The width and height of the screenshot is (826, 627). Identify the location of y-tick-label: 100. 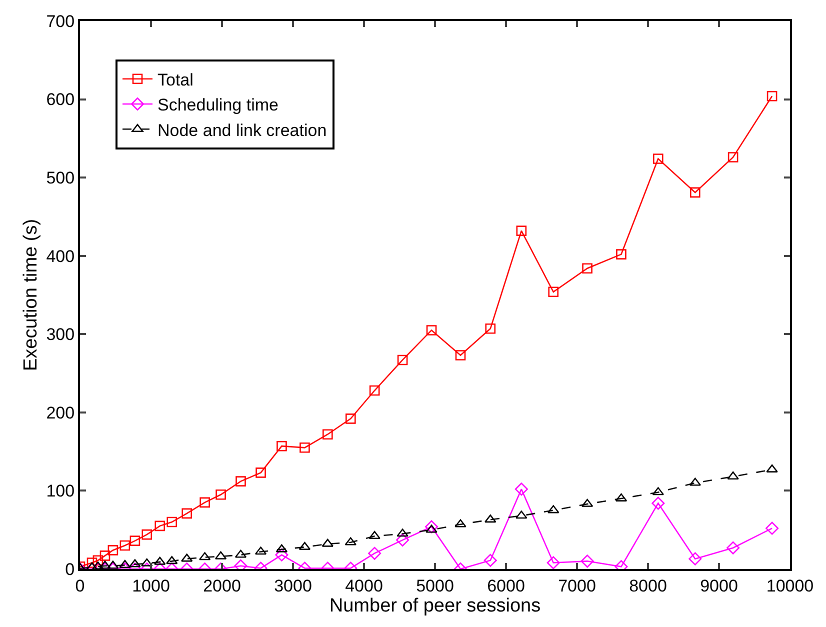
(60, 491).